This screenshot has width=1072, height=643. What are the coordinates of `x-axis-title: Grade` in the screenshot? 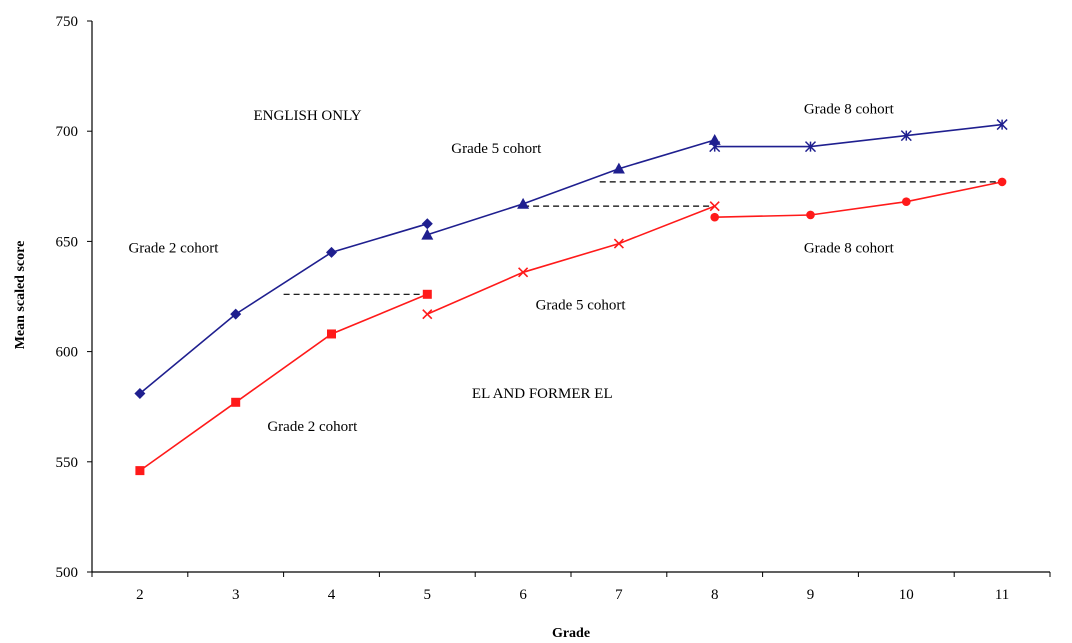 It's located at (571, 633).